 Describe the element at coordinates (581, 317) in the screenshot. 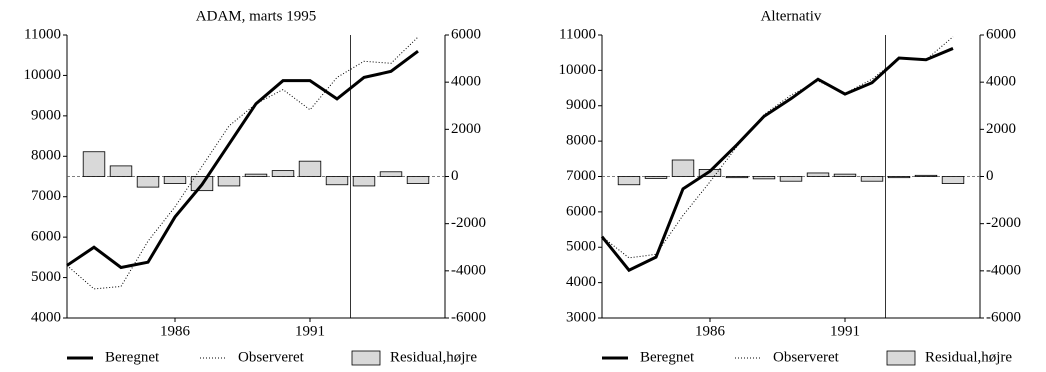

I see `y-tick-label: 3000` at that location.